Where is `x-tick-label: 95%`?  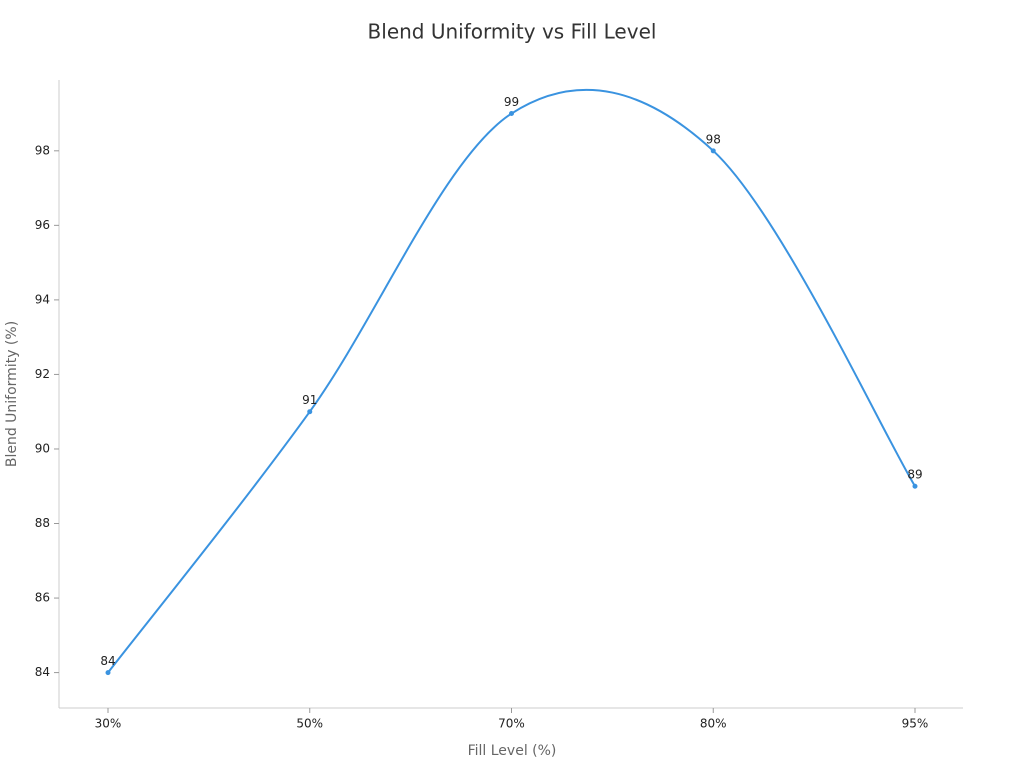 x-tick-label: 95% is located at coordinates (915, 724).